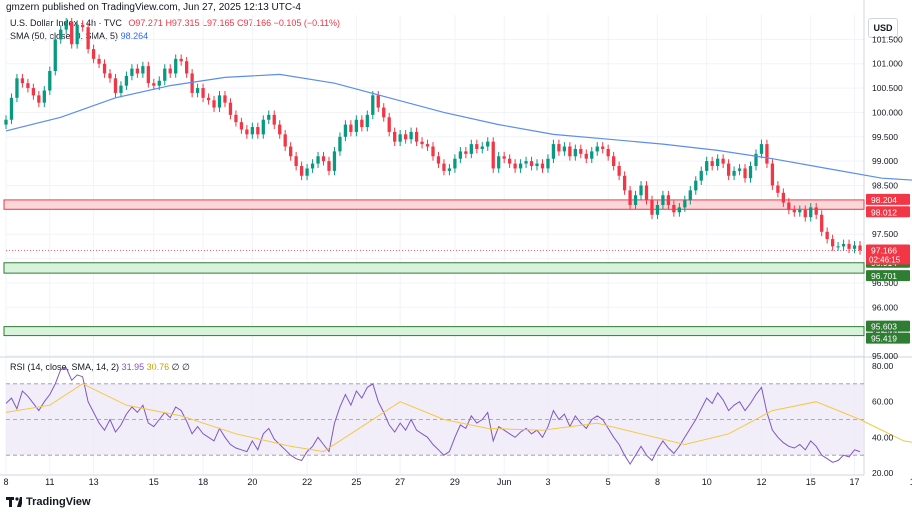  Describe the element at coordinates (887, 88) in the screenshot. I see `price-tick-label: 100.500` at that location.